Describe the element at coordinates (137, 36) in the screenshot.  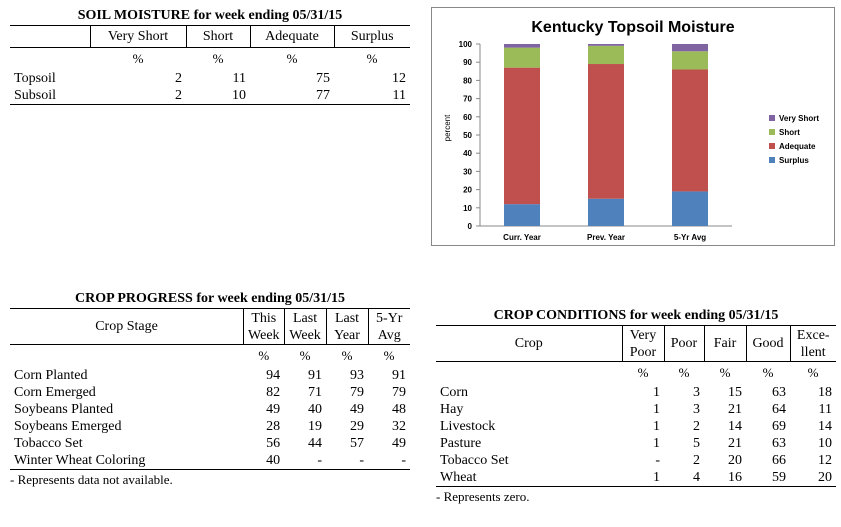
I see `soil-header-very-short: Very Short` at that location.